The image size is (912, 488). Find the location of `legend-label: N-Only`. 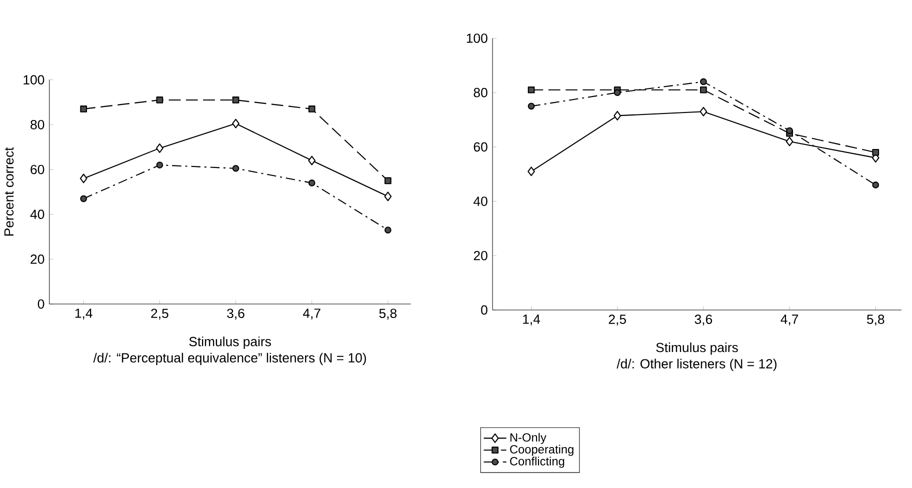

legend-label: N-Only is located at coordinates (528, 438).